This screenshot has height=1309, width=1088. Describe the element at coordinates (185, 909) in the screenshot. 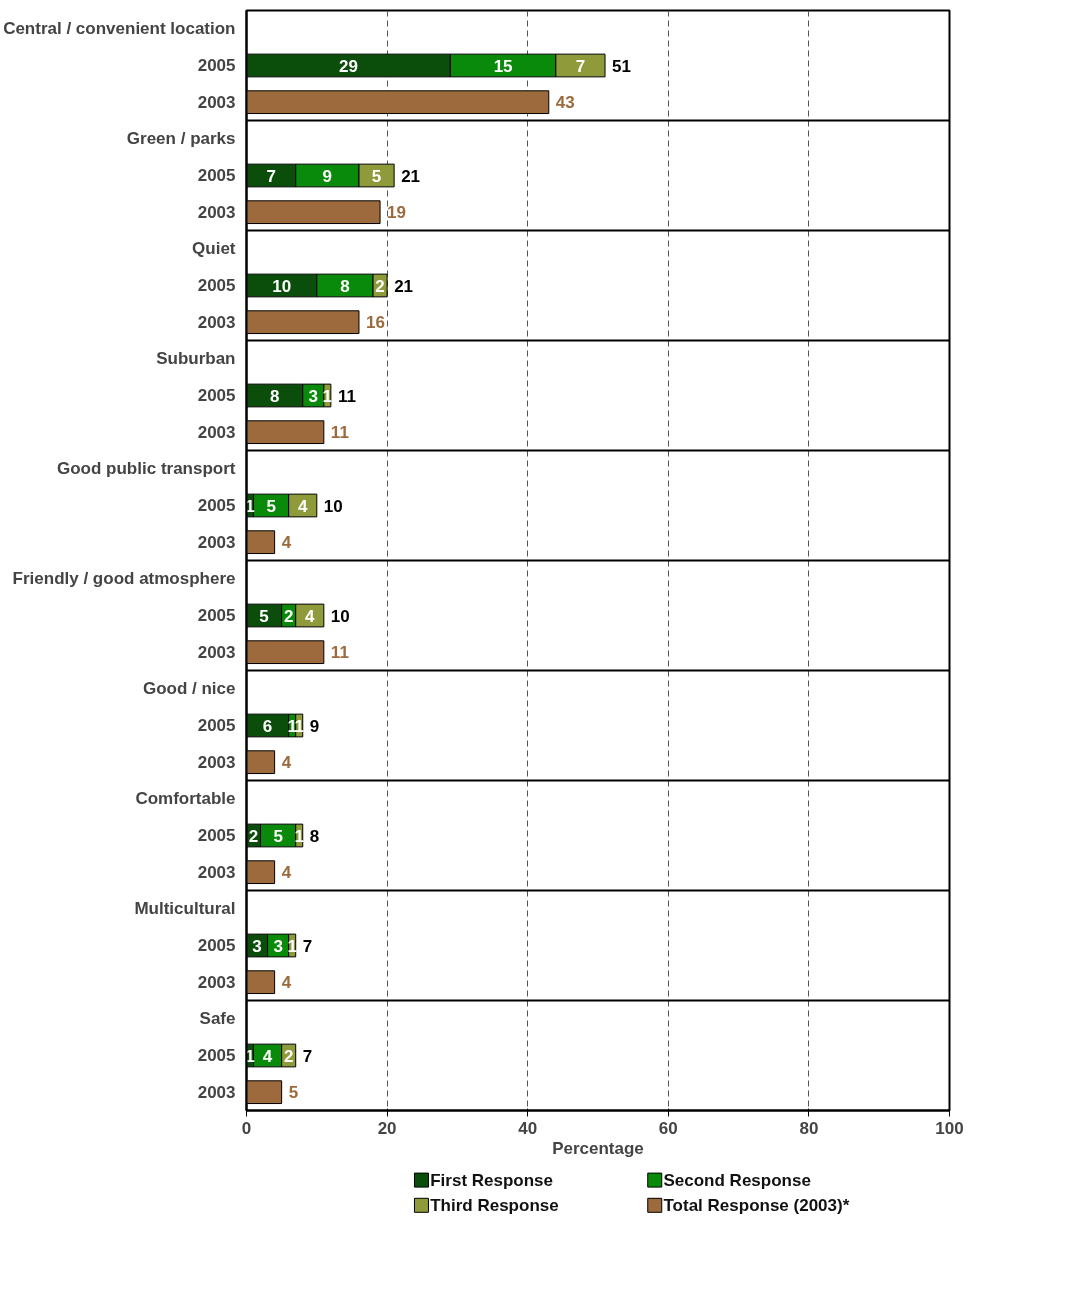

I see `y-tick-label: Multicultural` at that location.